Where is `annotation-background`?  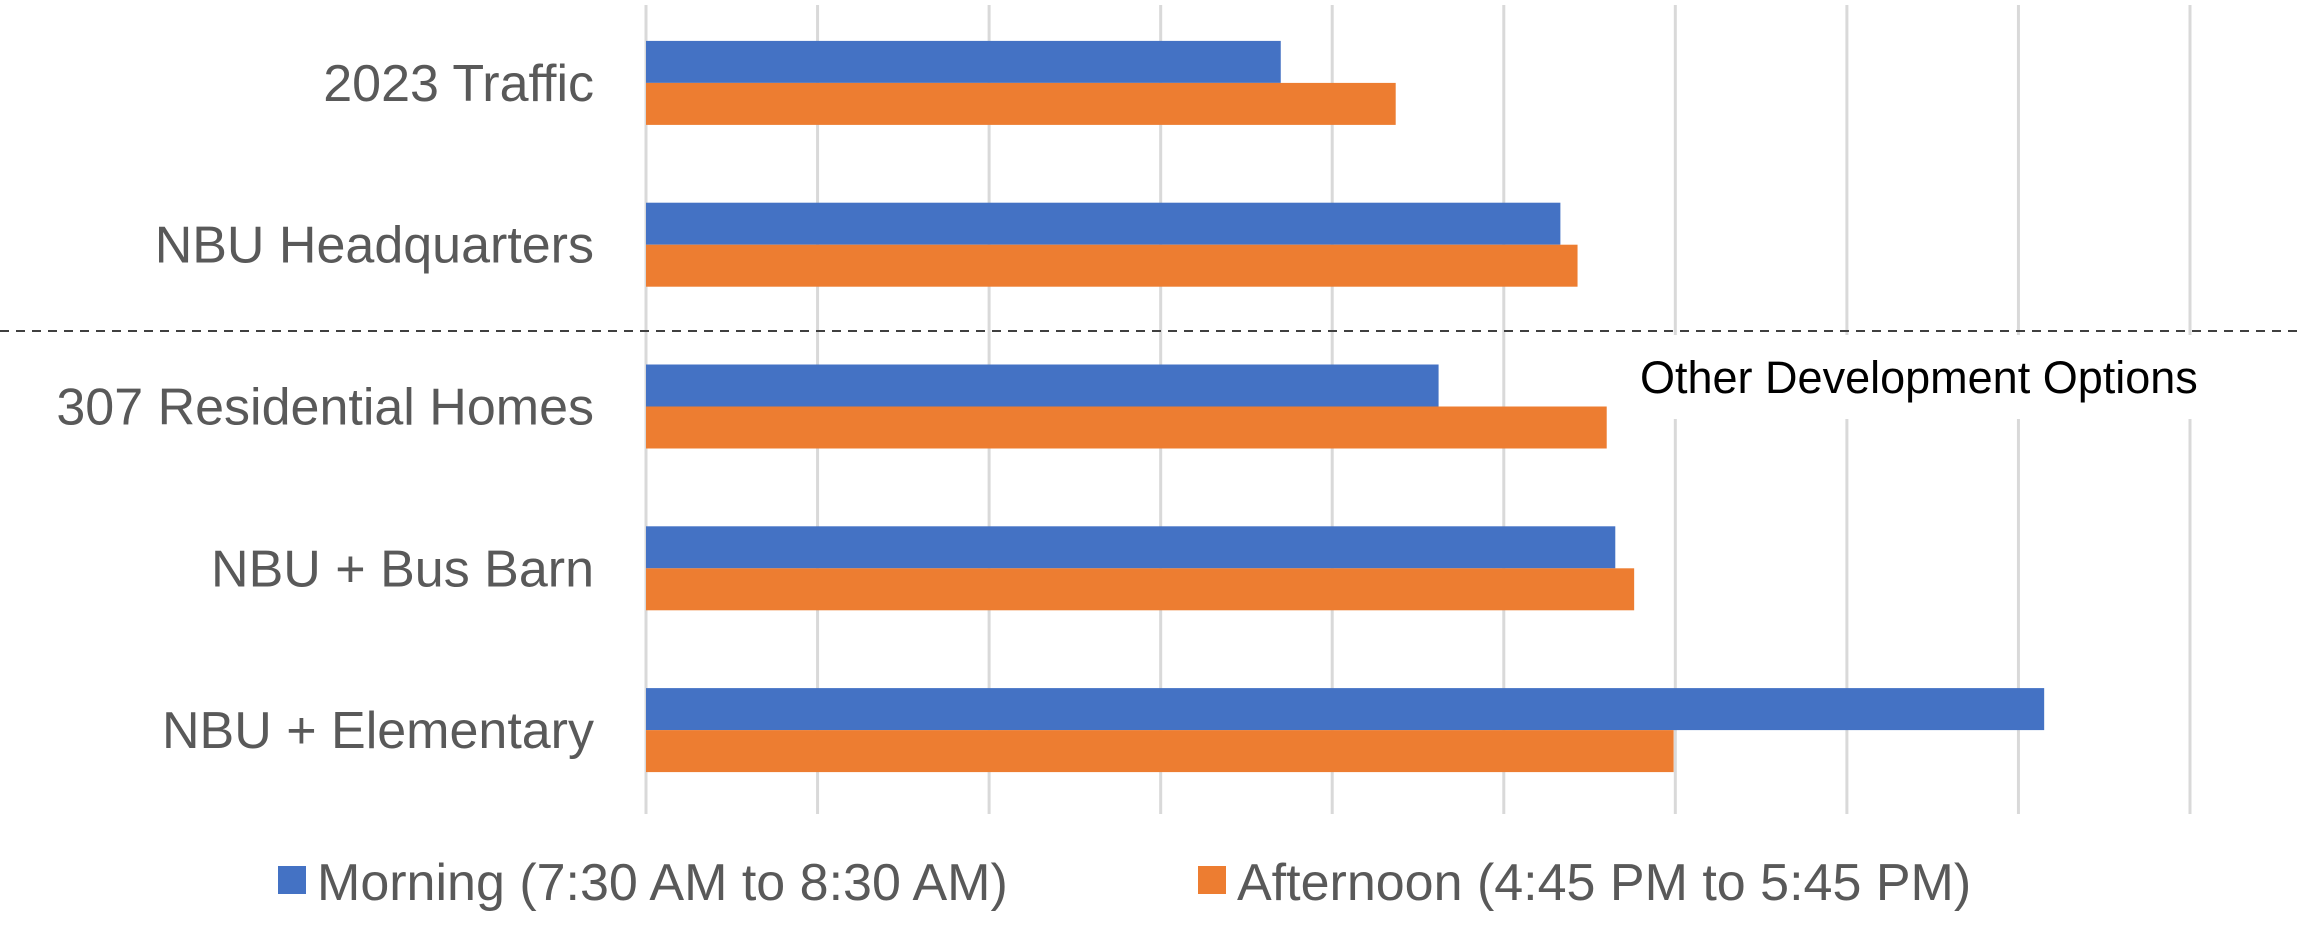
annotation-background is located at coordinates (1939, 377).